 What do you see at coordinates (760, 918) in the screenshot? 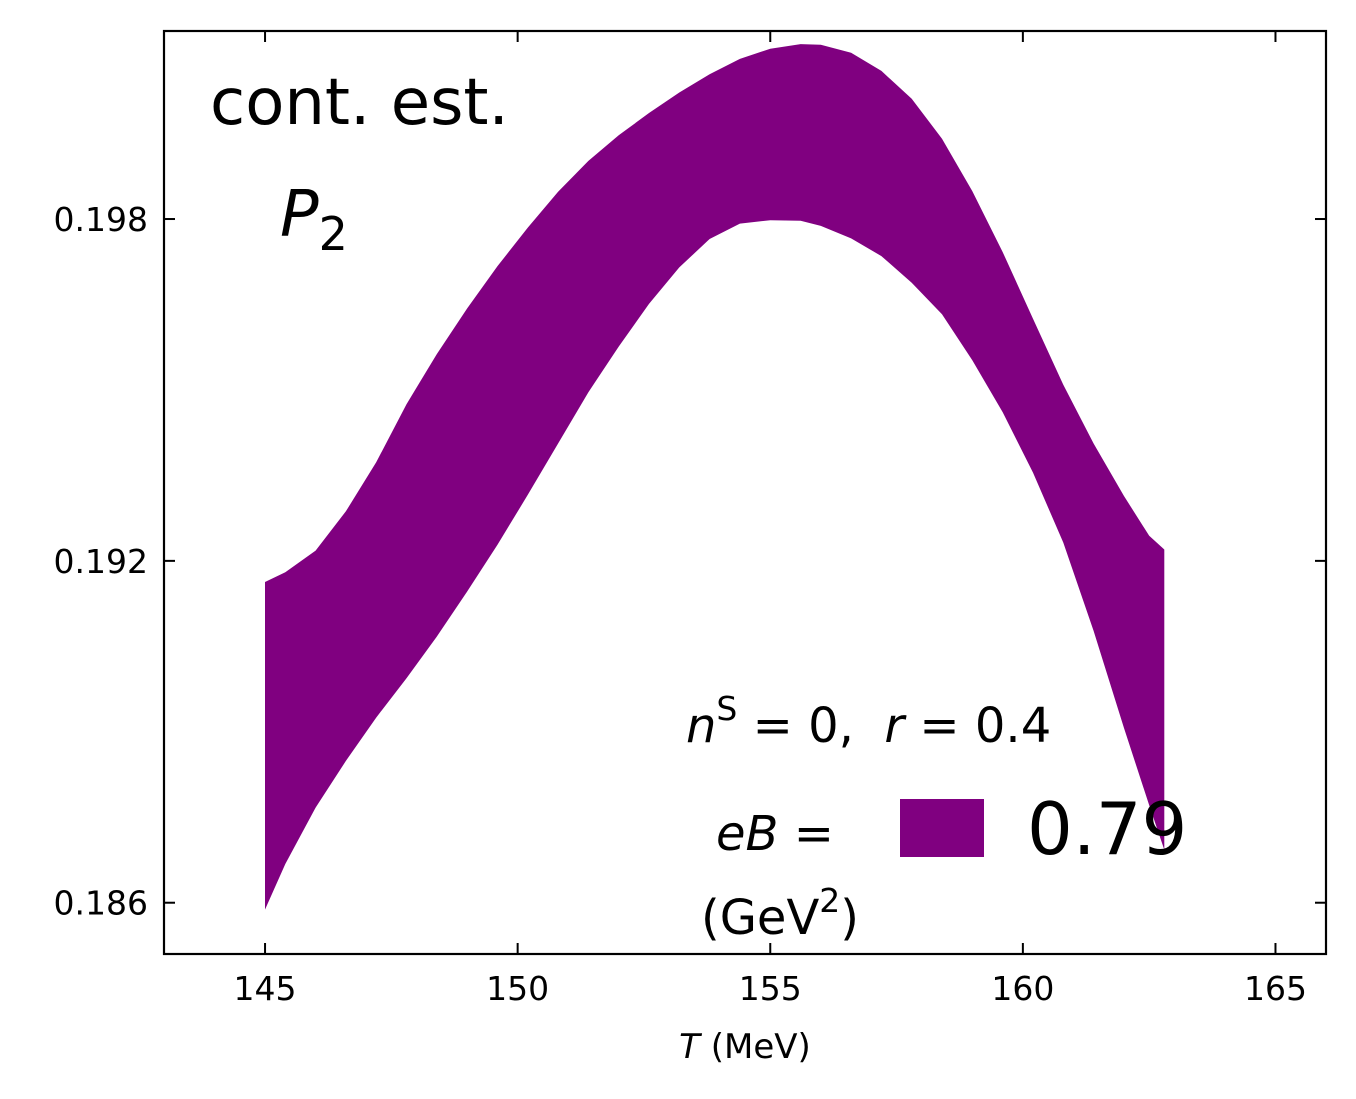
I see `legend-unit-open: (GeV` at bounding box center [760, 918].